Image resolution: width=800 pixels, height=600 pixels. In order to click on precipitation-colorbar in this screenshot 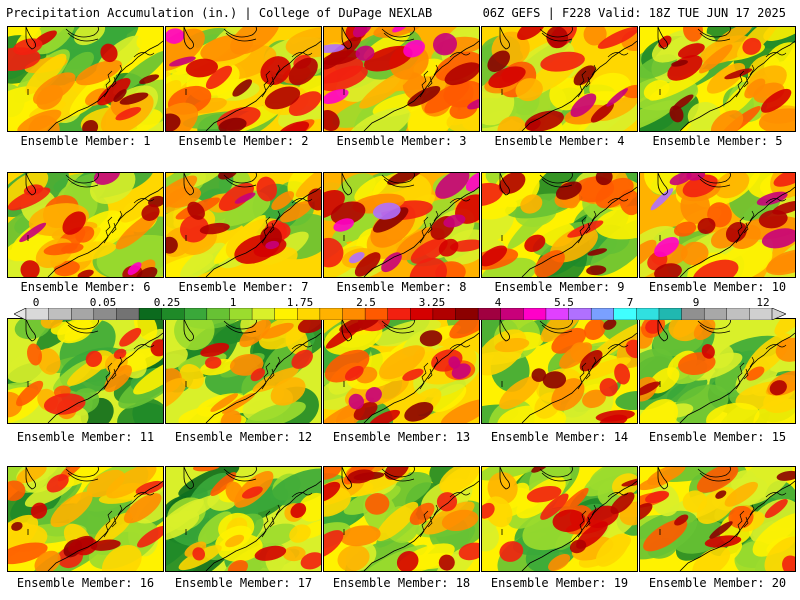, I will do `click(400, 314)`.